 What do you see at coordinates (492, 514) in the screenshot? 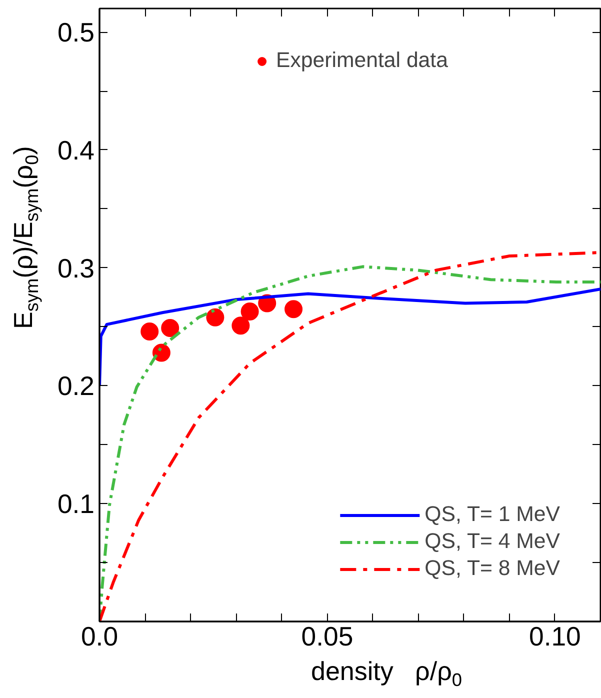
I see `legend-label: QS, T= 1 MeV` at bounding box center [492, 514].